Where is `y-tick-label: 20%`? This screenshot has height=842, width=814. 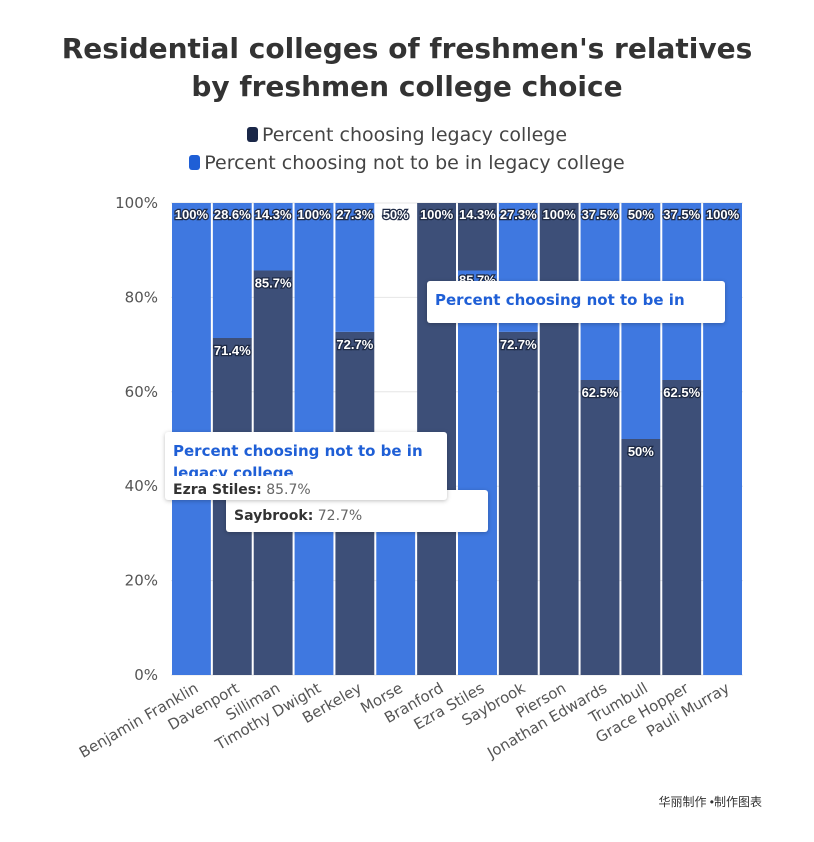 y-tick-label: 20% is located at coordinates (141, 581).